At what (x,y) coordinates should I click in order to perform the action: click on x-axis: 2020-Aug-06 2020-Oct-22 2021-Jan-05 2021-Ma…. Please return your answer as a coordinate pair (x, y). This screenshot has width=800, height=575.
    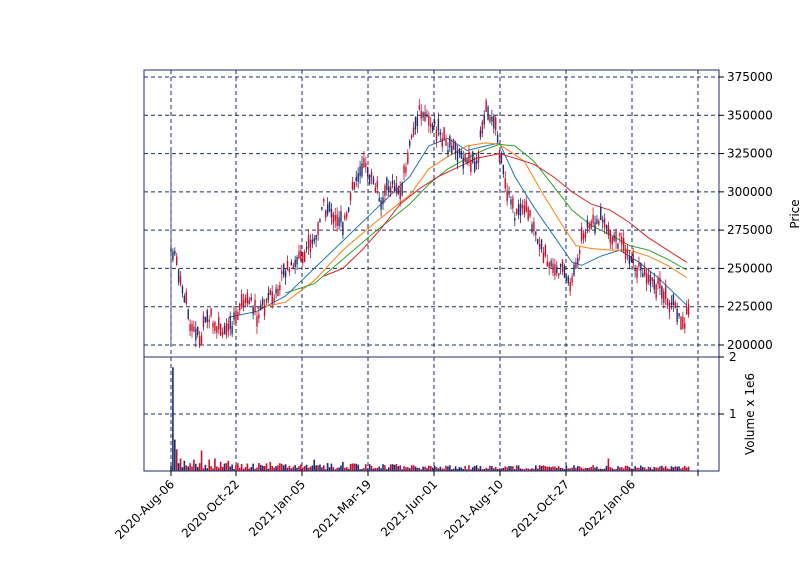
    Looking at the image, I should click on (405, 506).